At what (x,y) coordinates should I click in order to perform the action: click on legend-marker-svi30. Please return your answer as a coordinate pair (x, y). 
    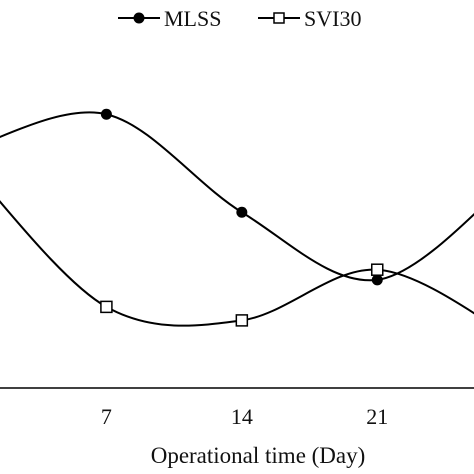
    Looking at the image, I should click on (279, 18).